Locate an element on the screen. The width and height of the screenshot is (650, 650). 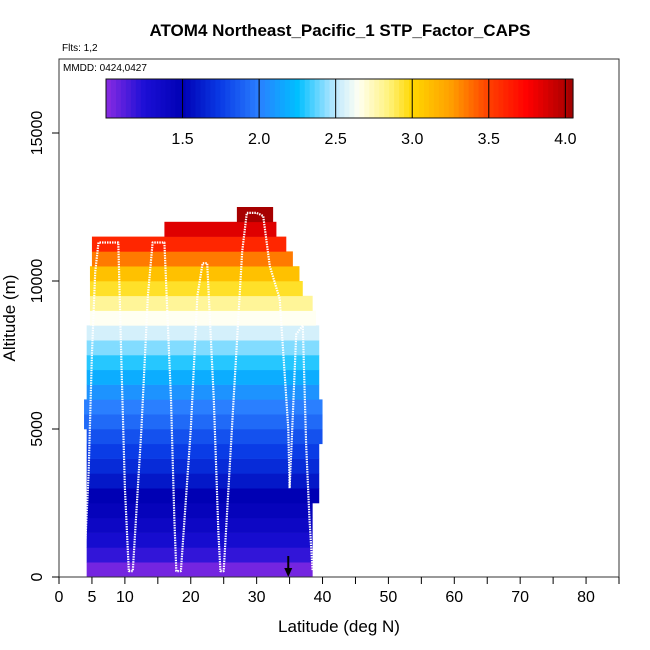
date-label: MMDD: 0424,0427 is located at coordinates (105, 68).